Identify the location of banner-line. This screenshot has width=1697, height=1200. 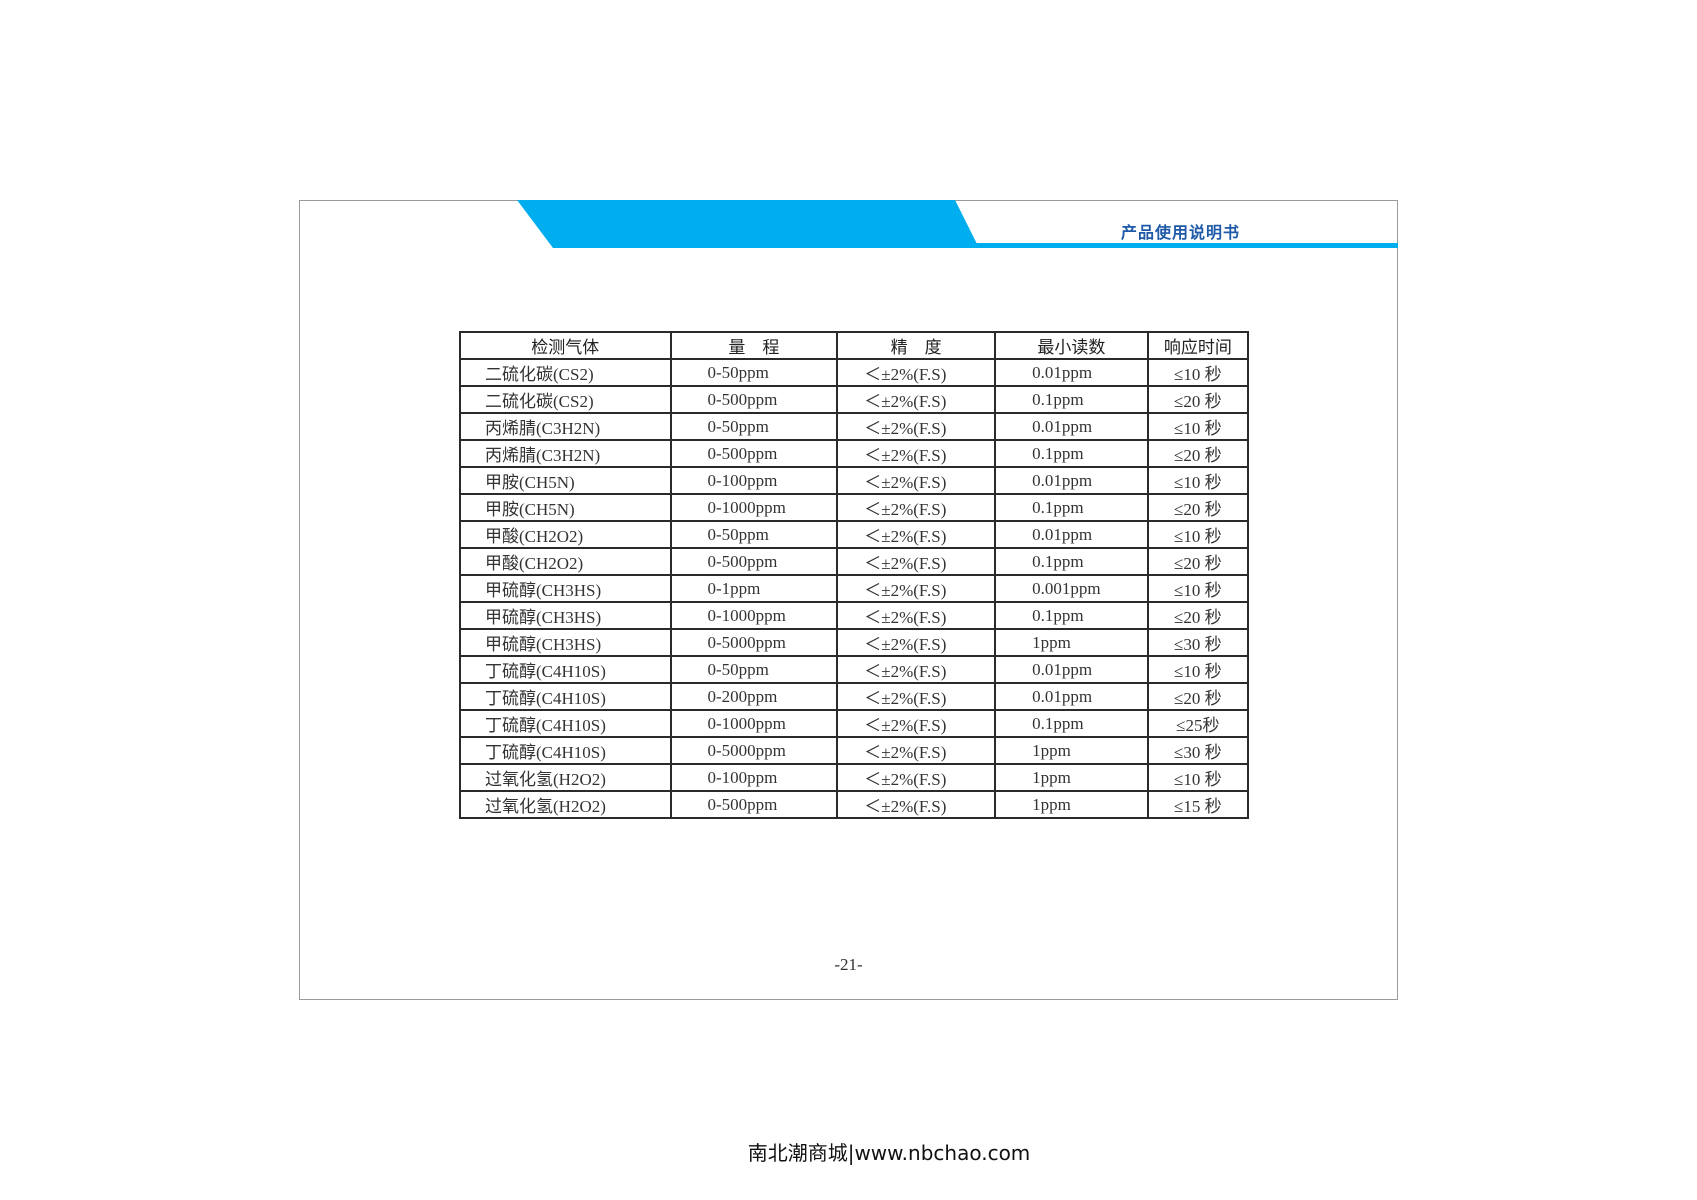
(1181, 245).